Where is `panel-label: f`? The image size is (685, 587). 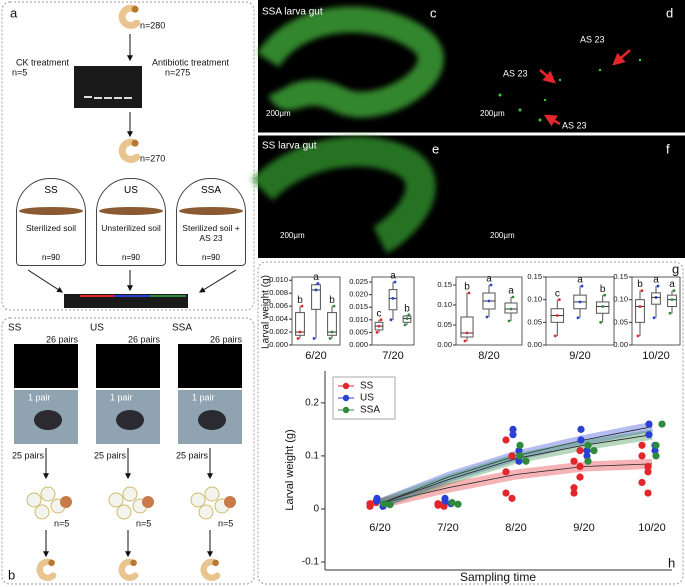
panel-label: f is located at coordinates (668, 148).